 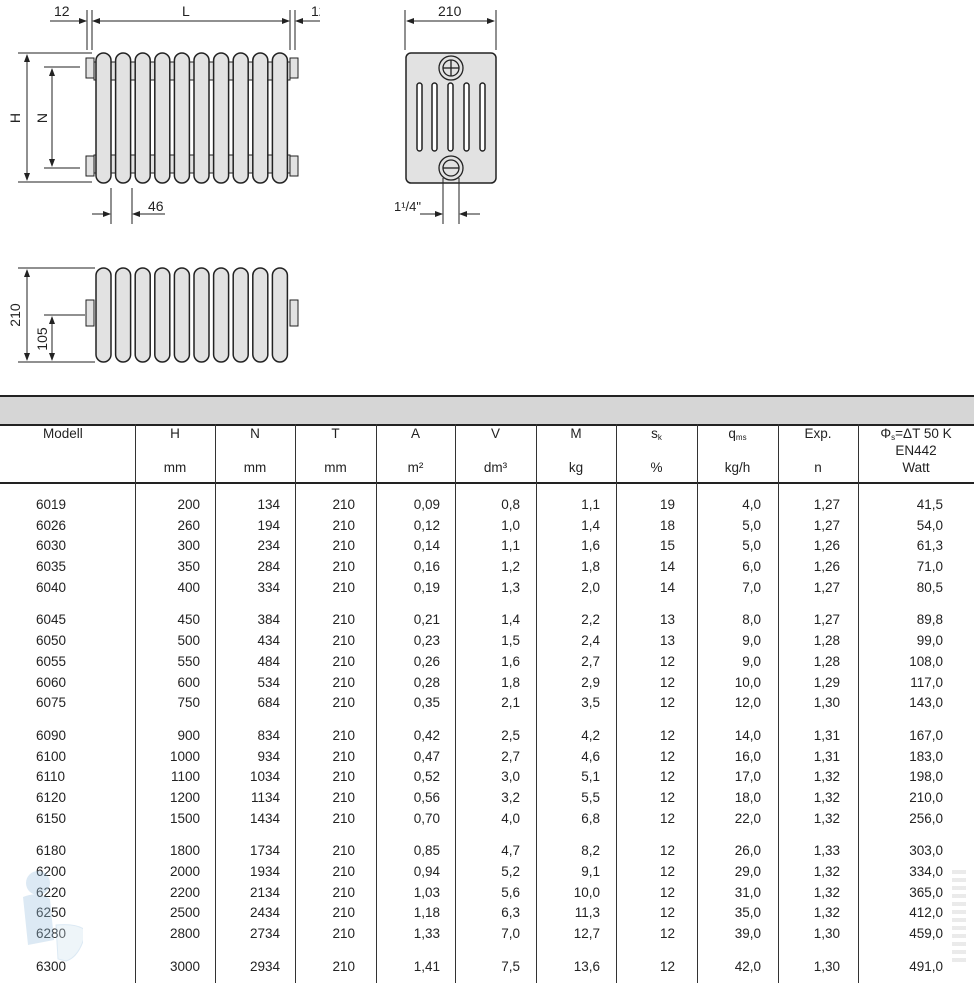 I want to click on column-name: A, so click(x=415, y=433).